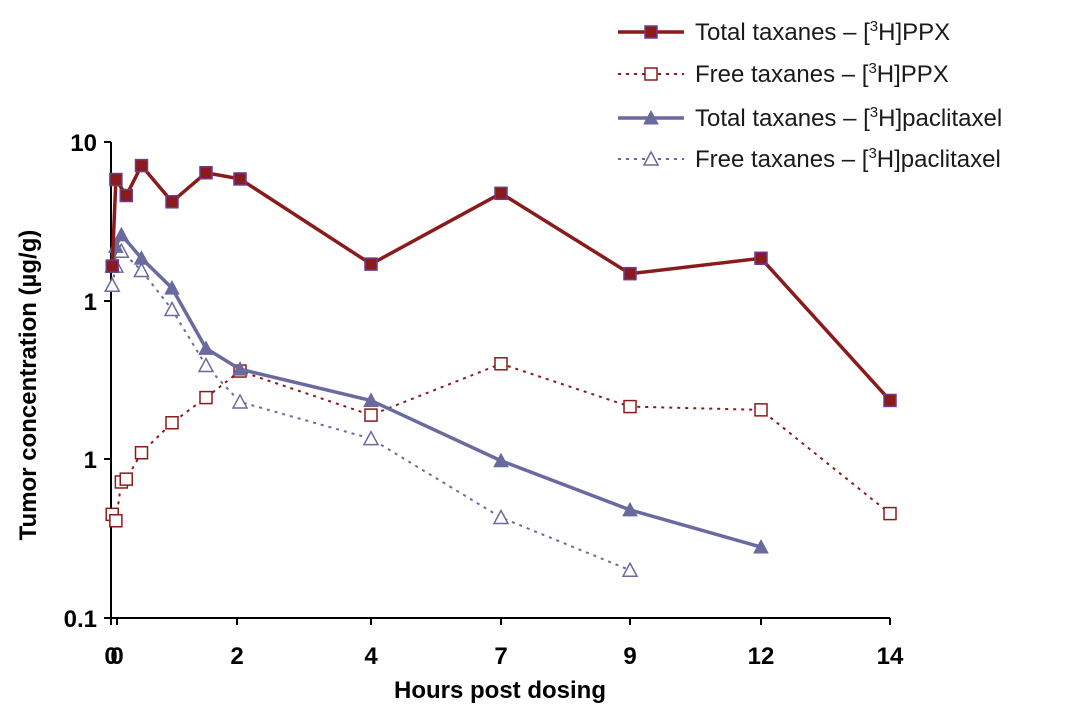 The width and height of the screenshot is (1067, 706). Describe the element at coordinates (629, 656) in the screenshot. I see `x-tick-label: 9` at that location.